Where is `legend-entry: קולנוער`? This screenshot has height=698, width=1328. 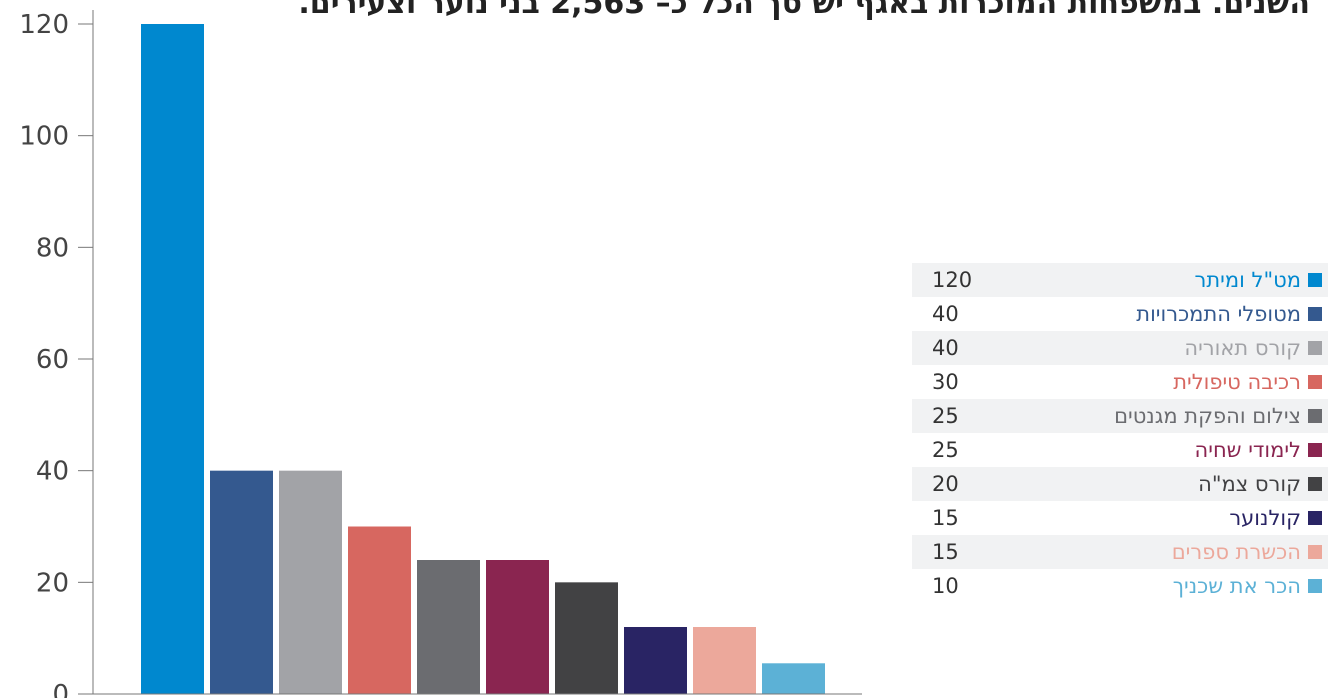
legend-entry: קולנוער is located at coordinates (1275, 518).